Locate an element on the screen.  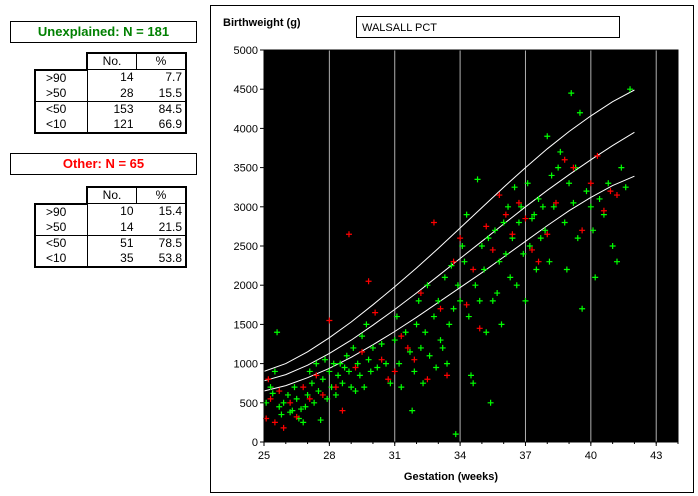
row-count: 10 is located at coordinates (111, 211).